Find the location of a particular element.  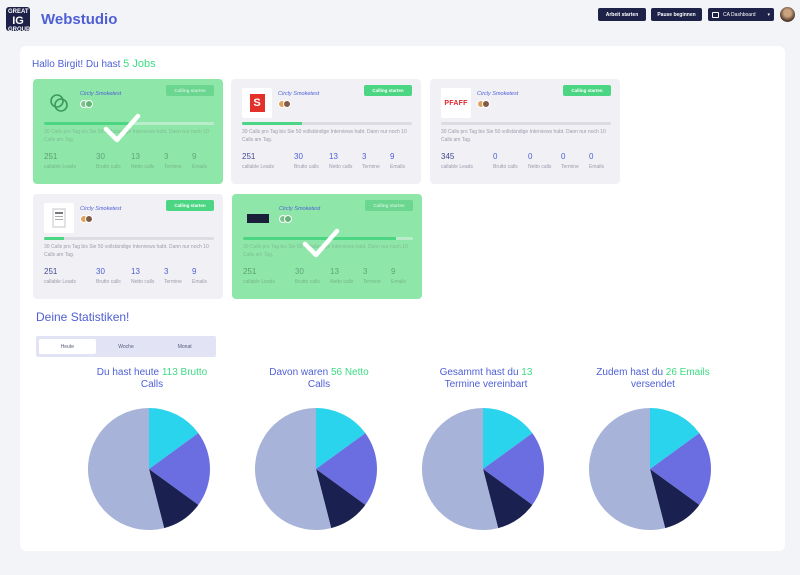

start-work-button: Arbeit starten is located at coordinates (622, 14).